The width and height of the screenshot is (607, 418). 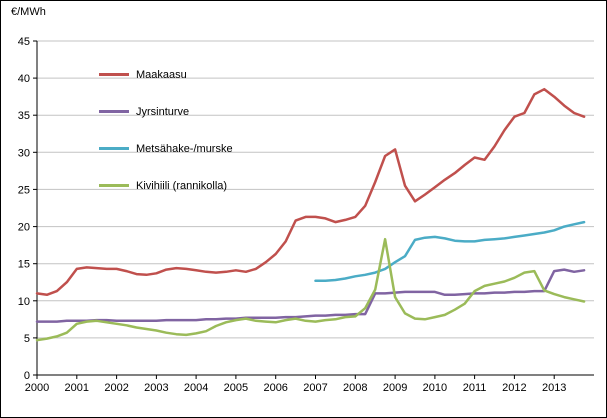 I want to click on y-tick-label: 40, so click(x=24, y=79).